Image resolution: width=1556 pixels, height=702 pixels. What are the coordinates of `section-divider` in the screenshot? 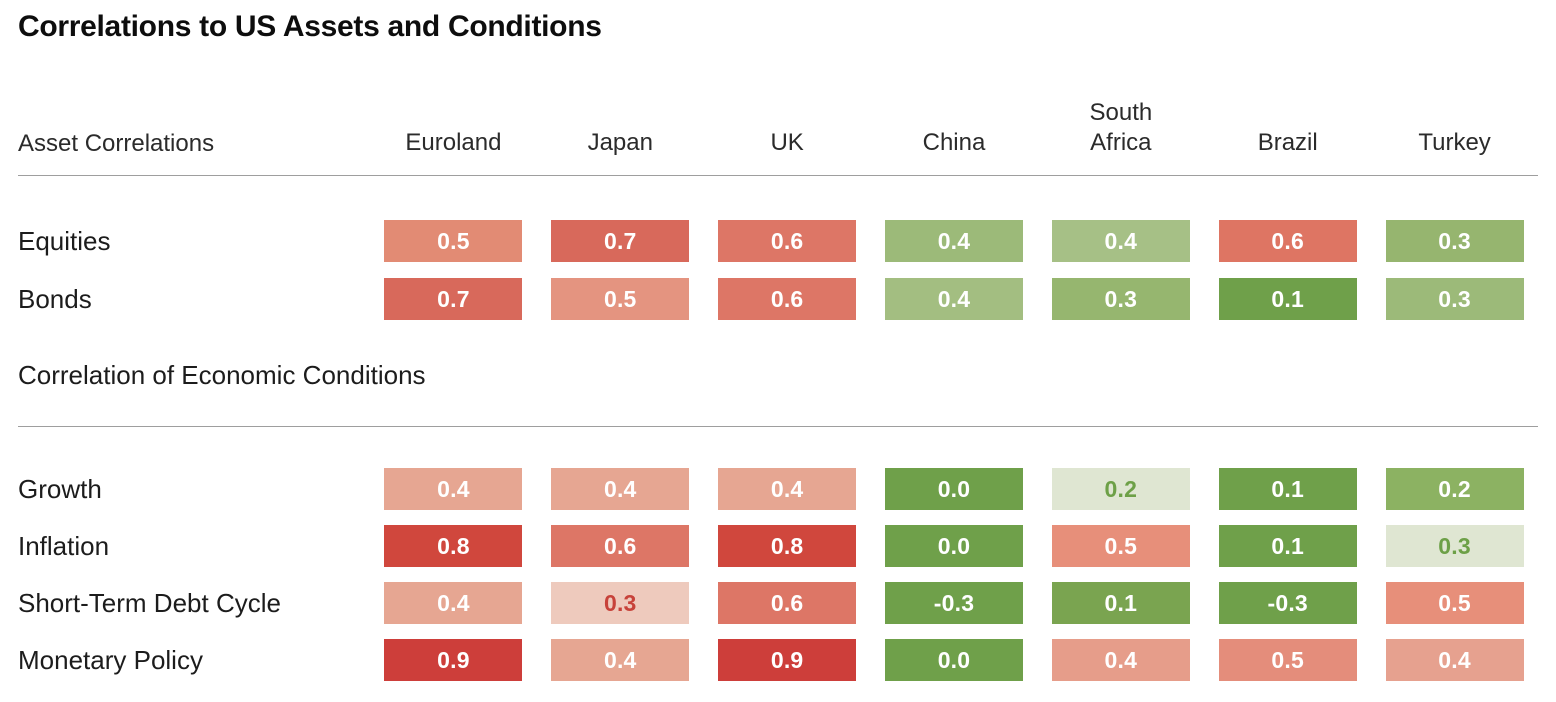 It's located at (778, 426).